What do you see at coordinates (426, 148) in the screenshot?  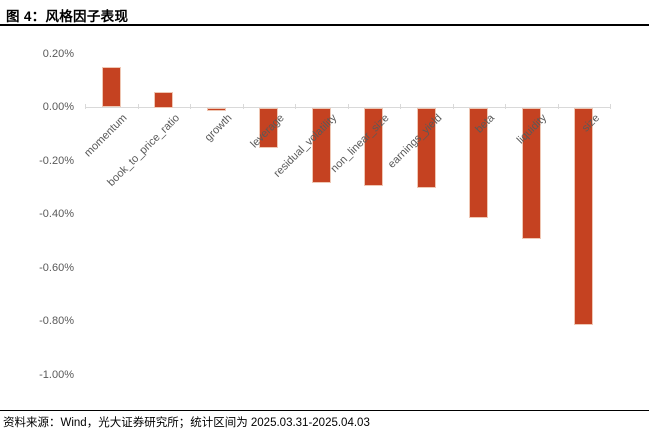 I see `bar-earnings_yield` at bounding box center [426, 148].